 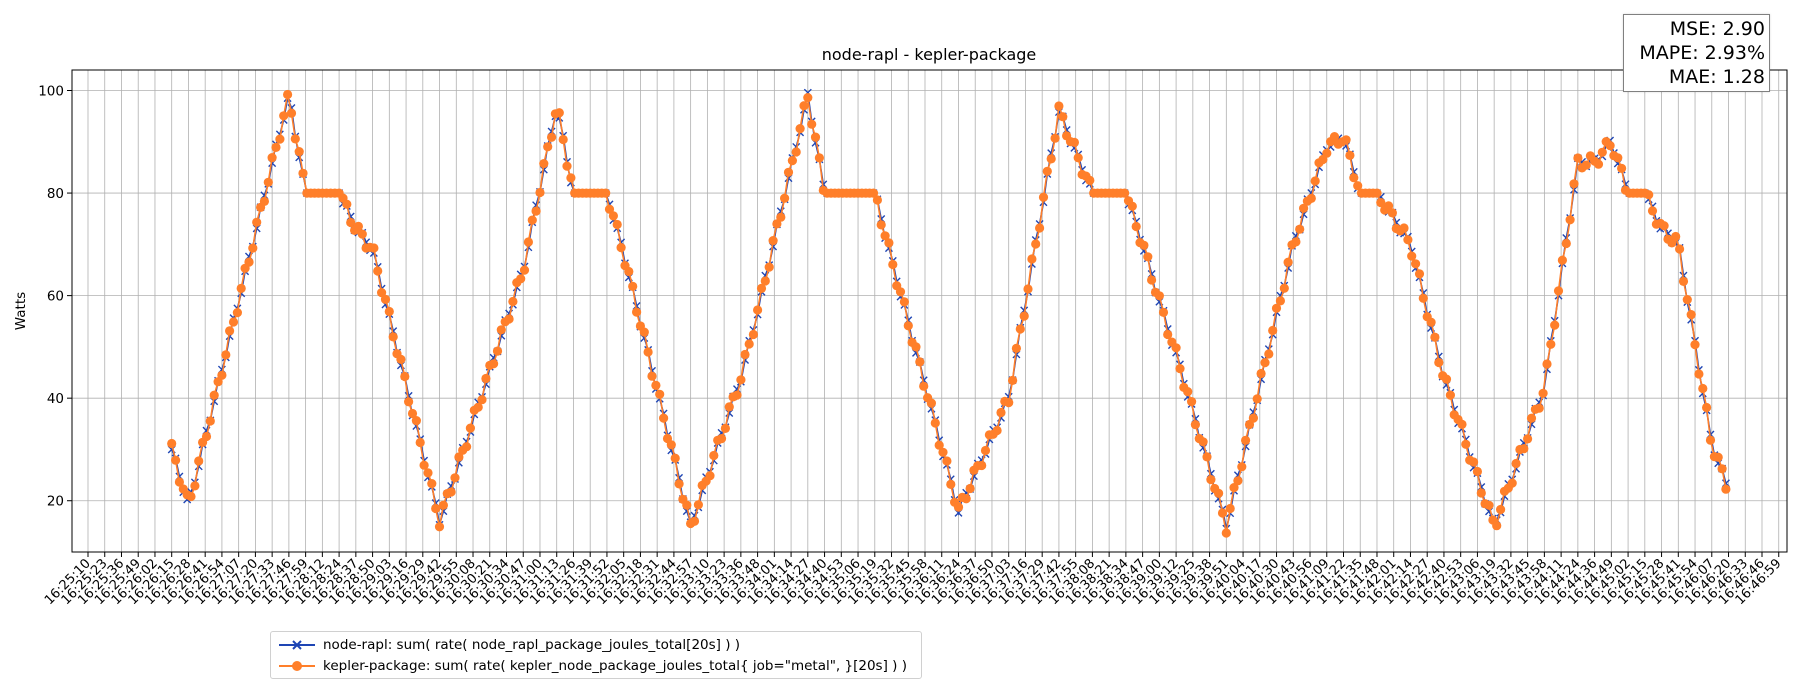 I want to click on y-axis: 20 40 60 80 100, so click(x=55, y=297).